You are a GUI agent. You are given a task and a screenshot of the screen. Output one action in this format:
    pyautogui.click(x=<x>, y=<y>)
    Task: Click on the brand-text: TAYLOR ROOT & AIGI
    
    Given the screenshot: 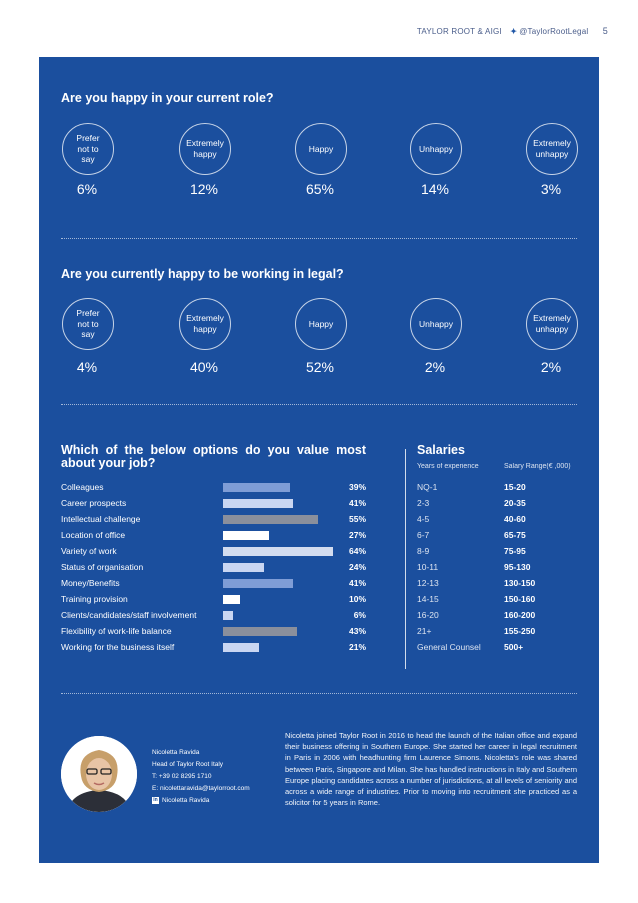 What is the action you would take?
    pyautogui.click(x=459, y=31)
    